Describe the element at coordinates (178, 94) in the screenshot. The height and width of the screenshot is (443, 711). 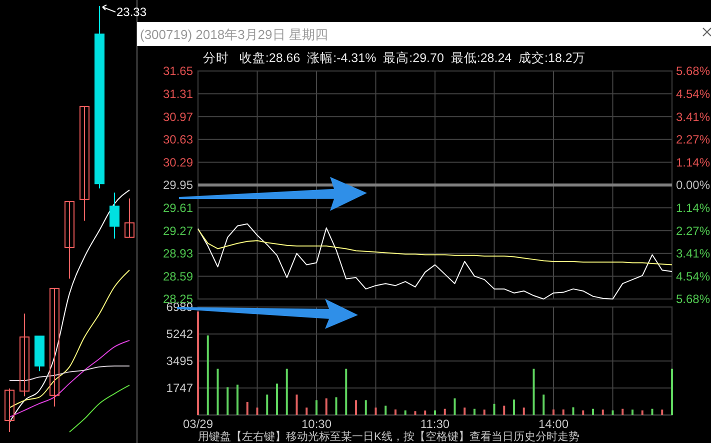
I see `y-tick-label: 31.31` at that location.